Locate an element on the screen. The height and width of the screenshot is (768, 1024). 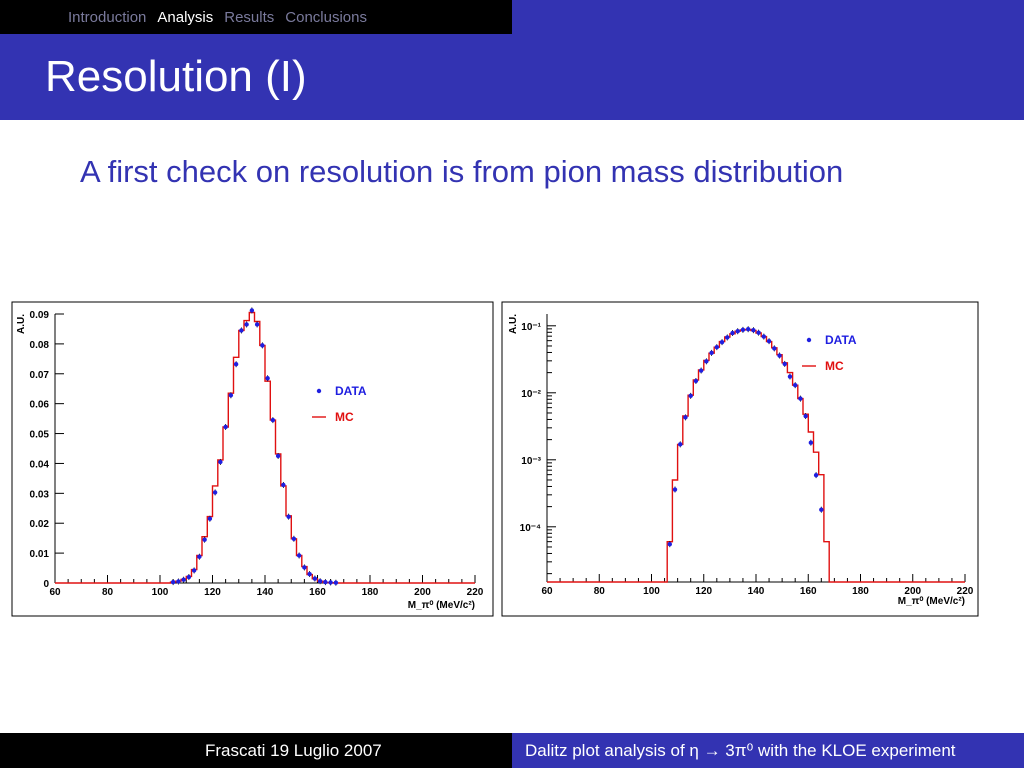
chart-2-xtick-label: 140 is located at coordinates (756, 591).